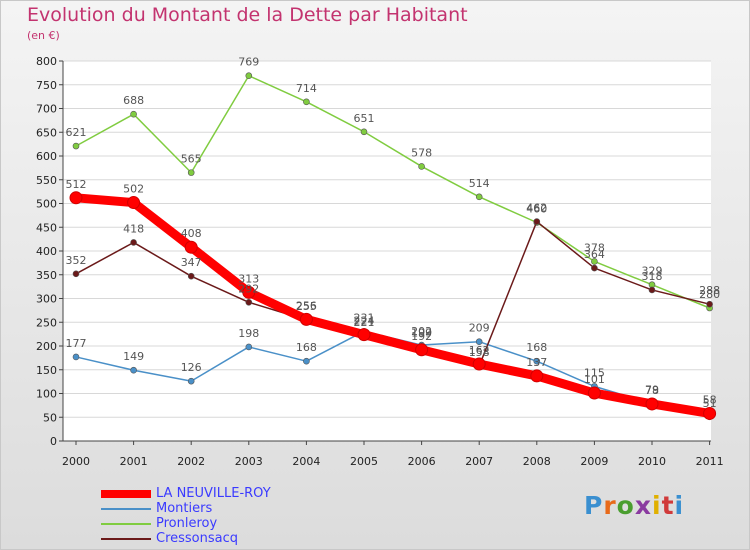 This screenshot has width=750, height=550. I want to click on data-label: 364, so click(594, 254).